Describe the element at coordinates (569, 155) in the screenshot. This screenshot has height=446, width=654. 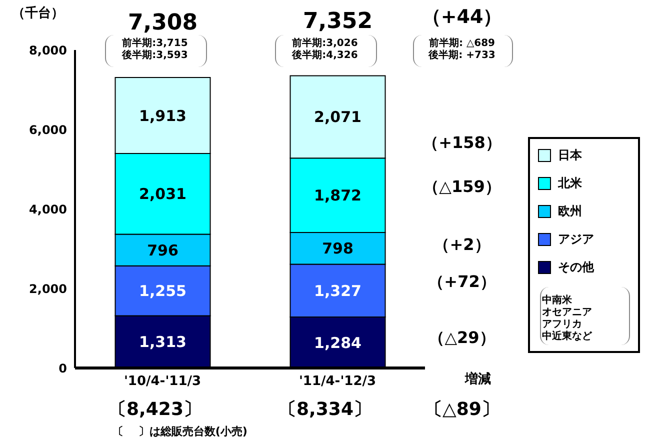
I see `legend-label: 日本` at that location.